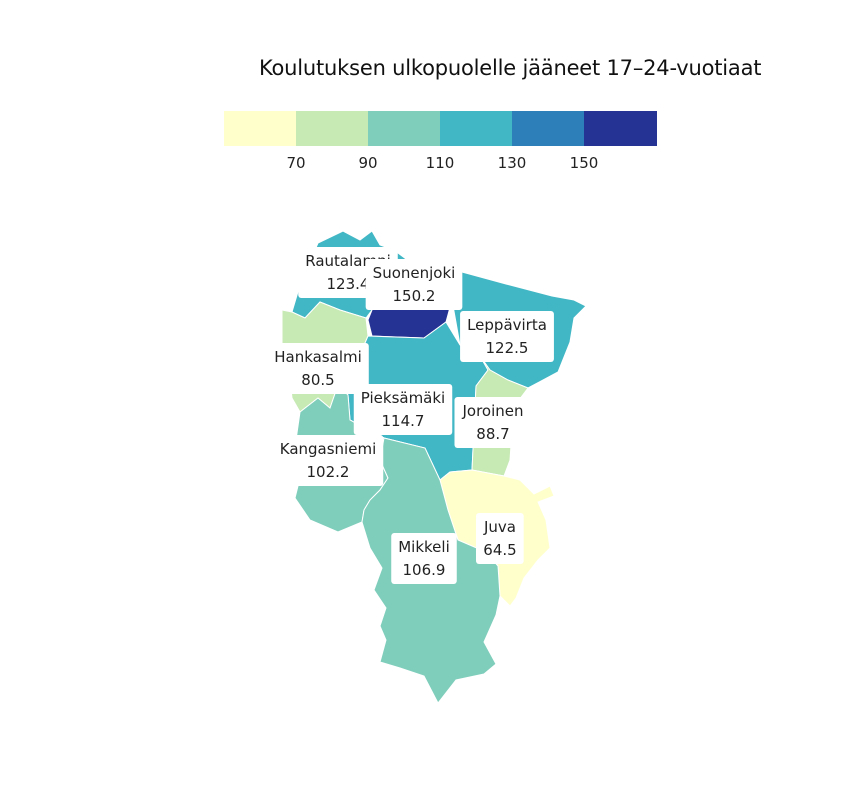 The height and width of the screenshot is (792, 864). I want to click on region-label: Leppävirta 122.5, so click(507, 336).